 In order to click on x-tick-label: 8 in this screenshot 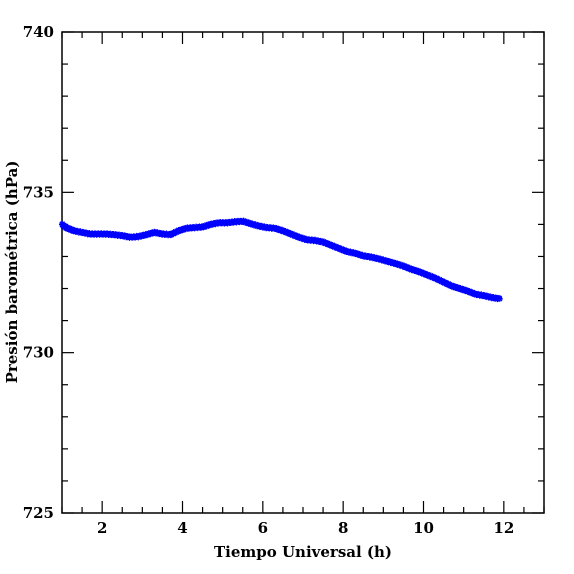, I will do `click(343, 528)`.